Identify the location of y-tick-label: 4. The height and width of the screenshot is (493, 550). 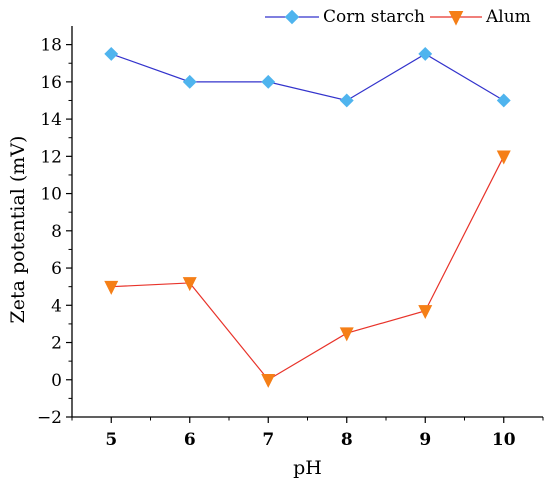
(56, 306).